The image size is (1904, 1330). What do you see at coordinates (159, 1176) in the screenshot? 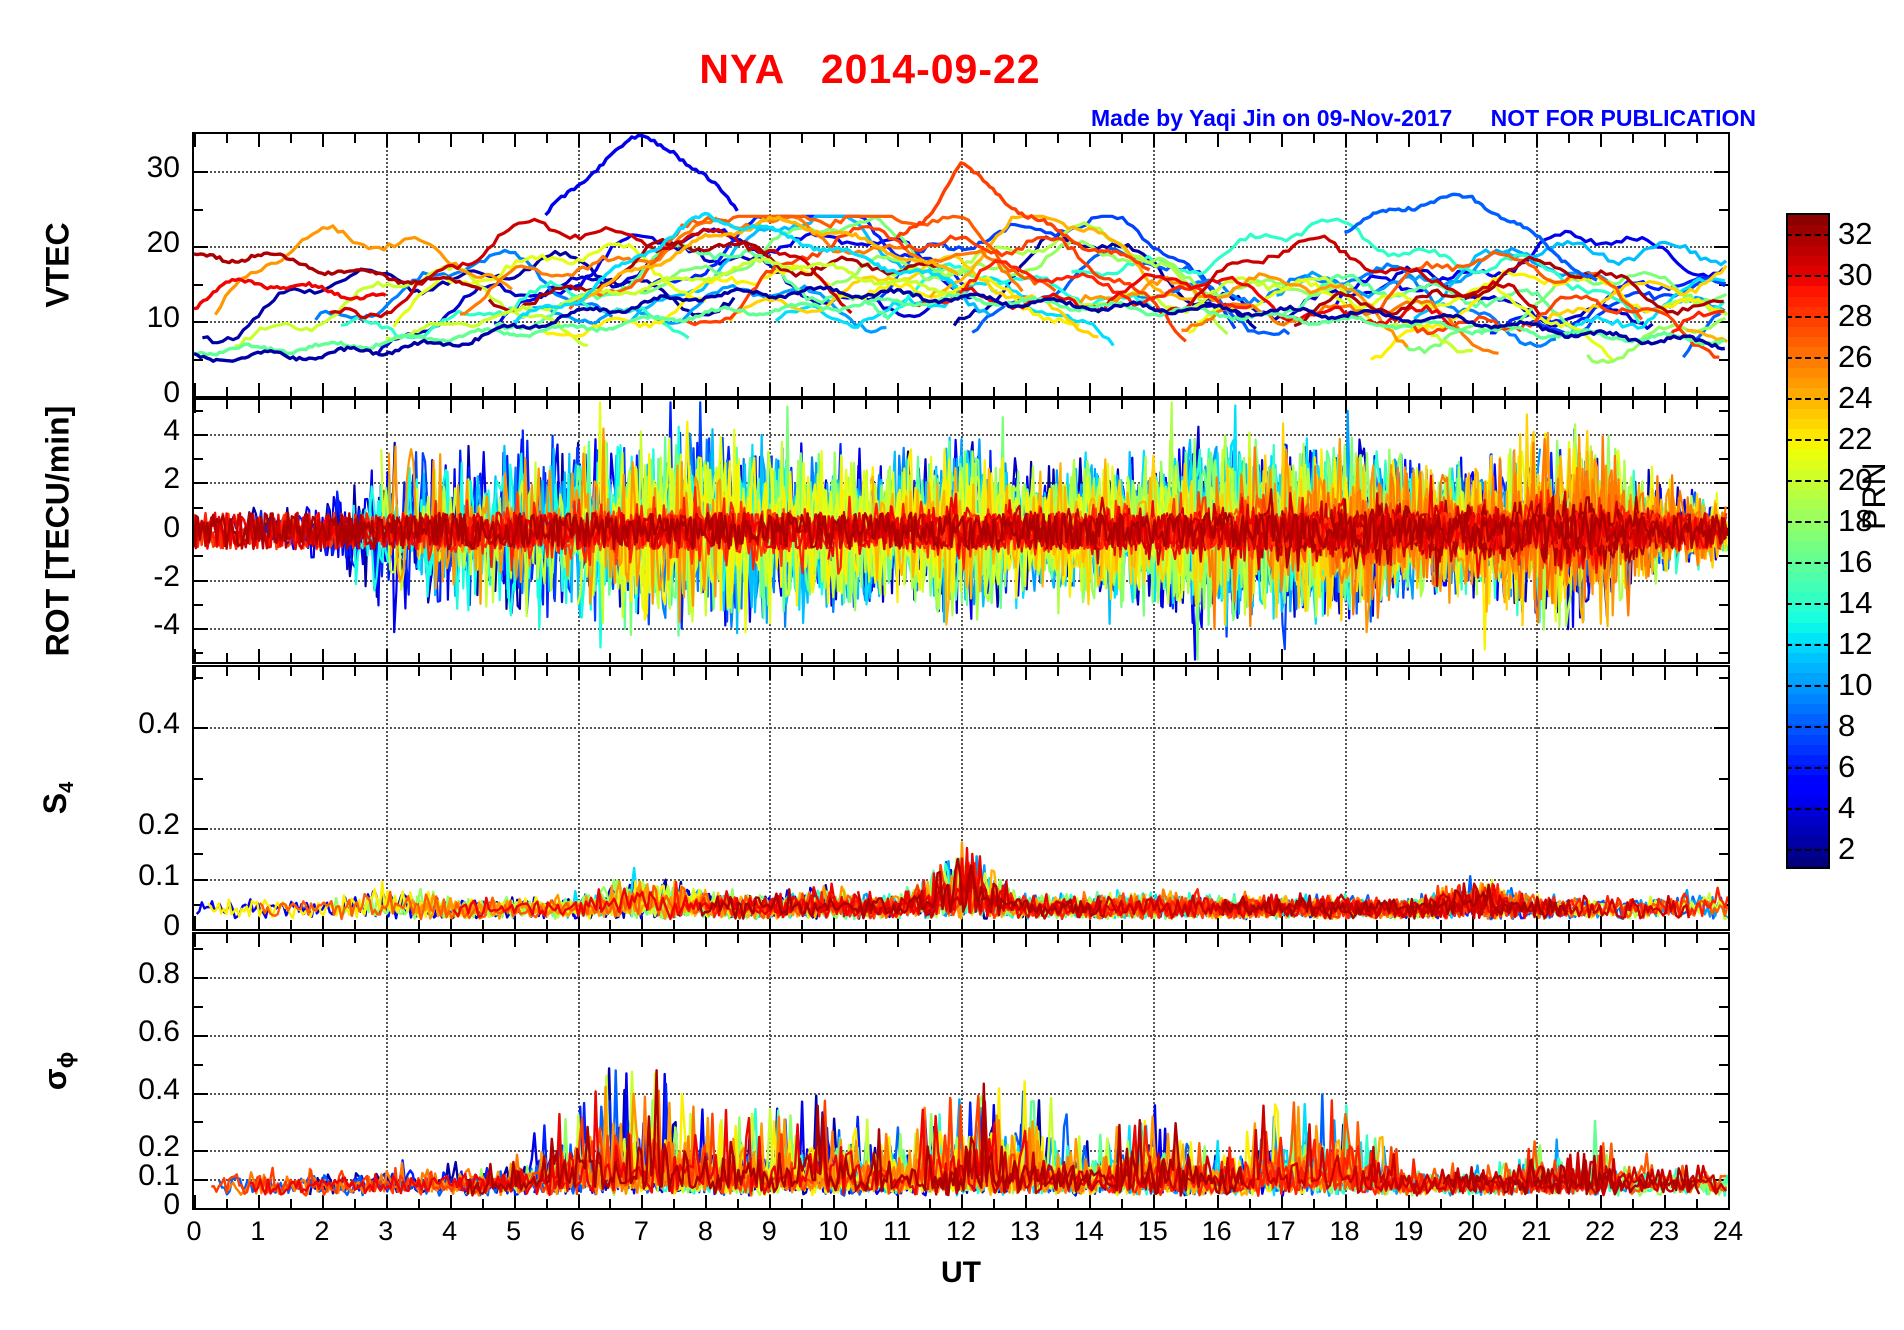
I see `y-axis-tick-label: 0.1` at bounding box center [159, 1176].